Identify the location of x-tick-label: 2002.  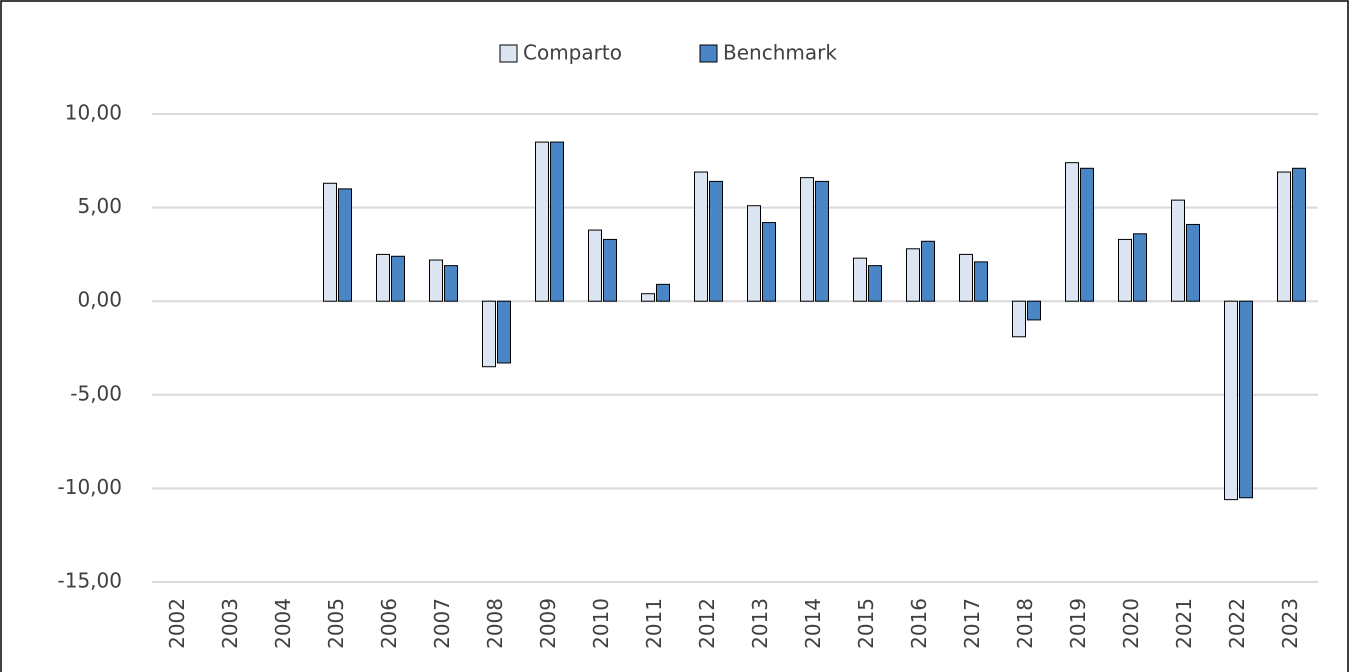
(177, 623).